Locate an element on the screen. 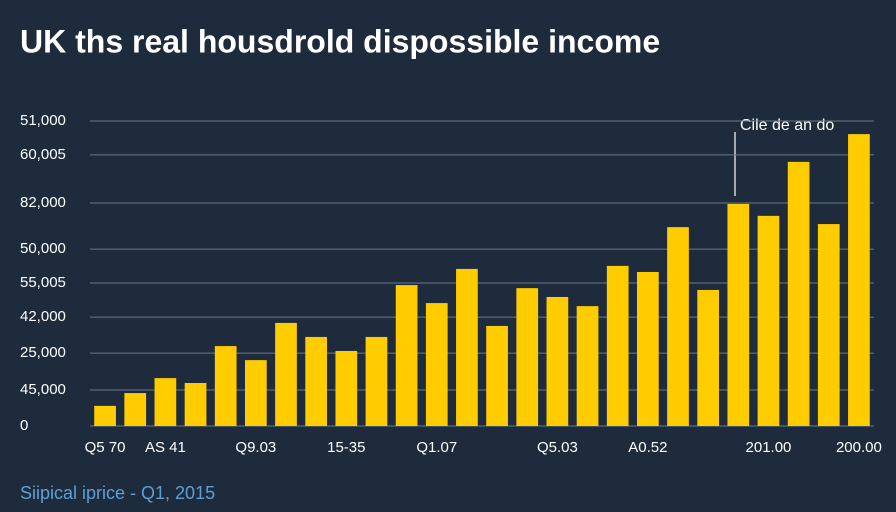 The width and height of the screenshot is (896, 512). x-tick-label: Q5.03 is located at coordinates (557, 447).